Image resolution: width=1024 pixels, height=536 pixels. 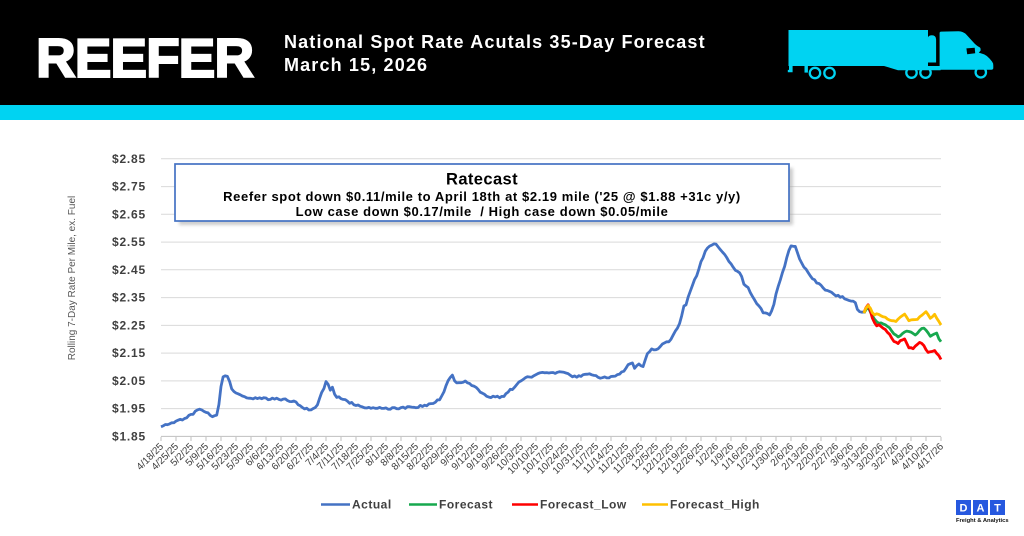 I want to click on svg-text: Forecast, so click(x=466, y=505).